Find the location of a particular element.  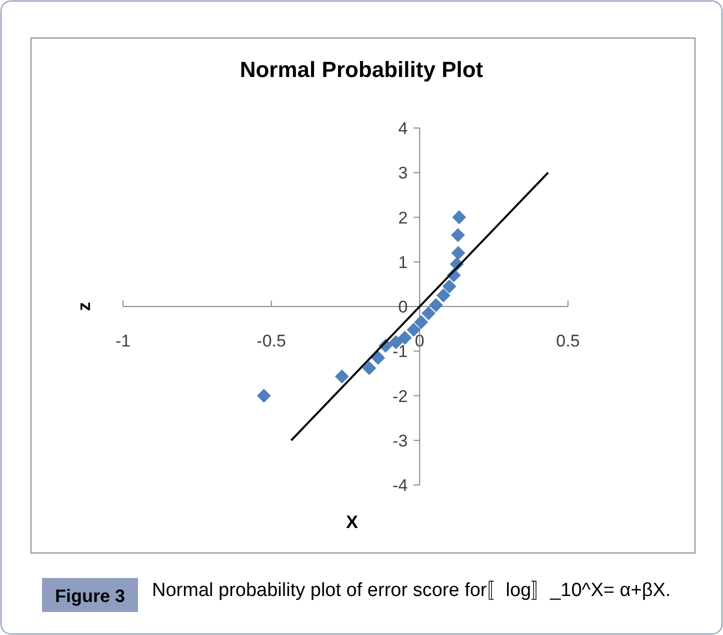

y-tick-label: -2 is located at coordinates (400, 396).